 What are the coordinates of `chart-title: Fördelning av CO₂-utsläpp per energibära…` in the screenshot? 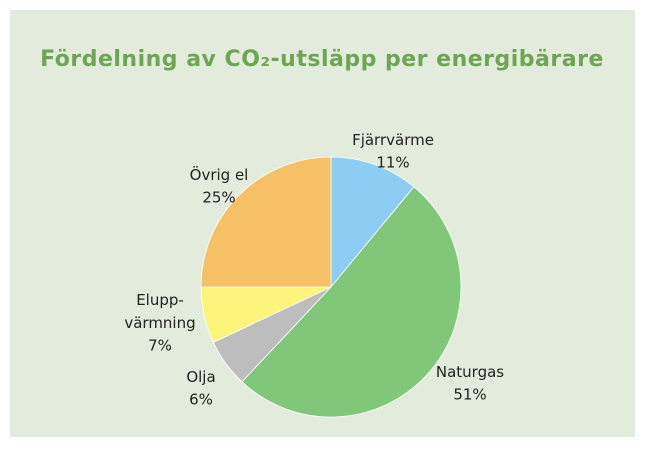 It's located at (322, 59).